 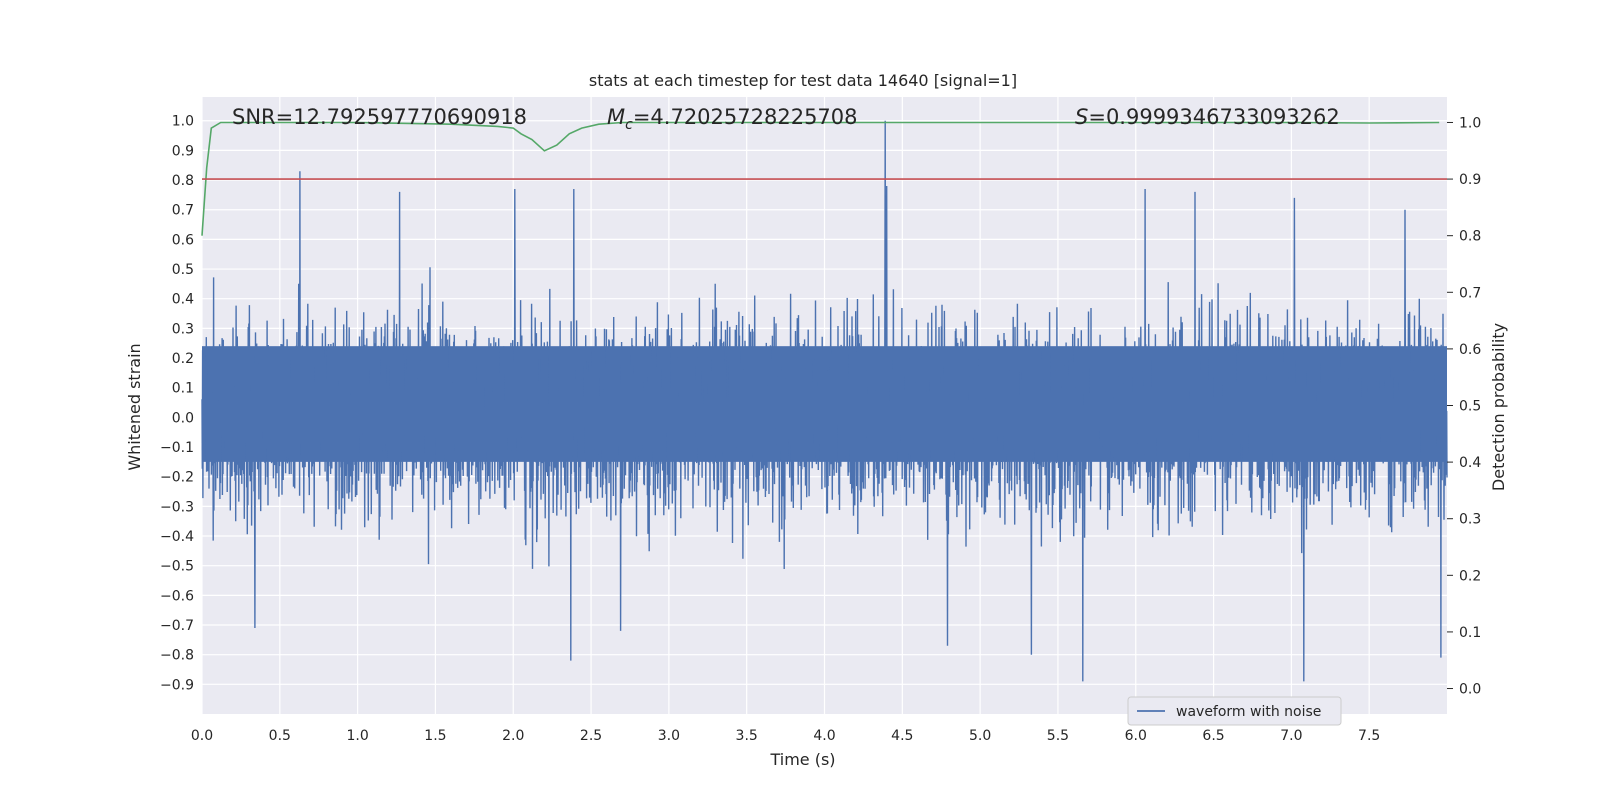 What do you see at coordinates (1470, 690) in the screenshot?
I see `y2-tick-label: 0.0` at bounding box center [1470, 690].